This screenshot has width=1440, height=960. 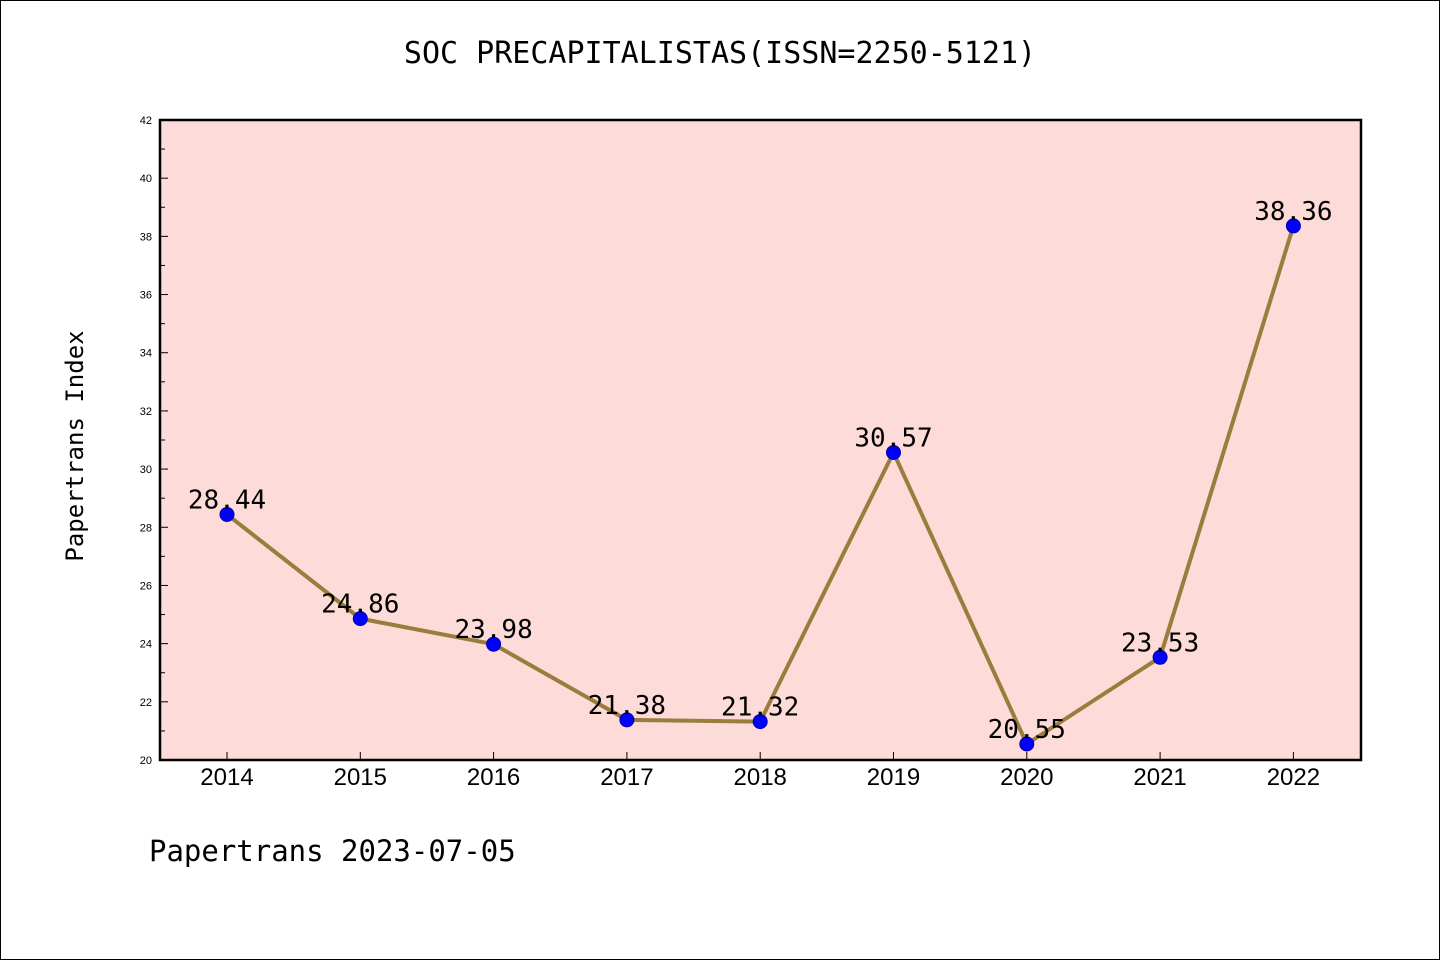 What do you see at coordinates (893, 453) in the screenshot?
I see `data-point-2019` at bounding box center [893, 453].